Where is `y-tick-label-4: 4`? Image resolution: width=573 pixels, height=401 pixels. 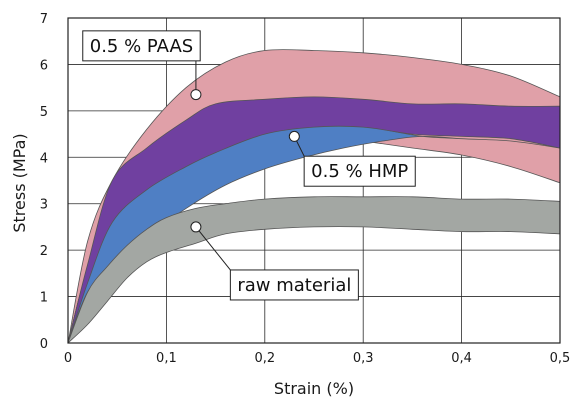 y-tick-label-4: 4 is located at coordinates (44, 158).